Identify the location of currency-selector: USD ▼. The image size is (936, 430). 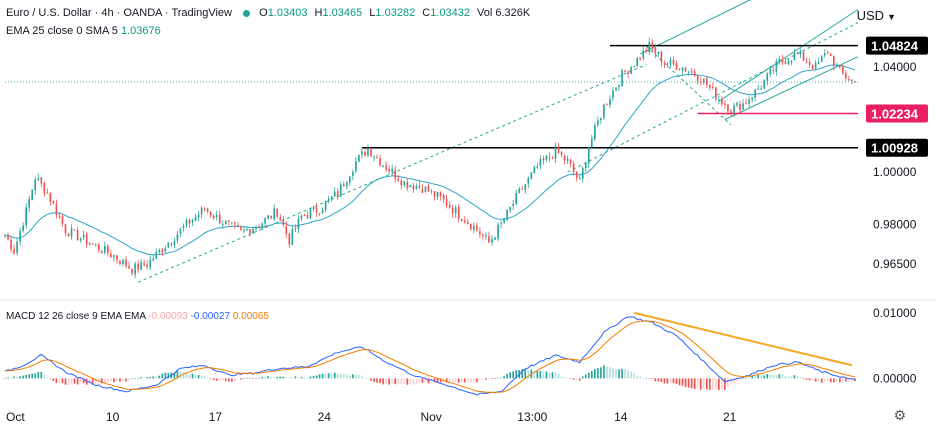
(876, 15).